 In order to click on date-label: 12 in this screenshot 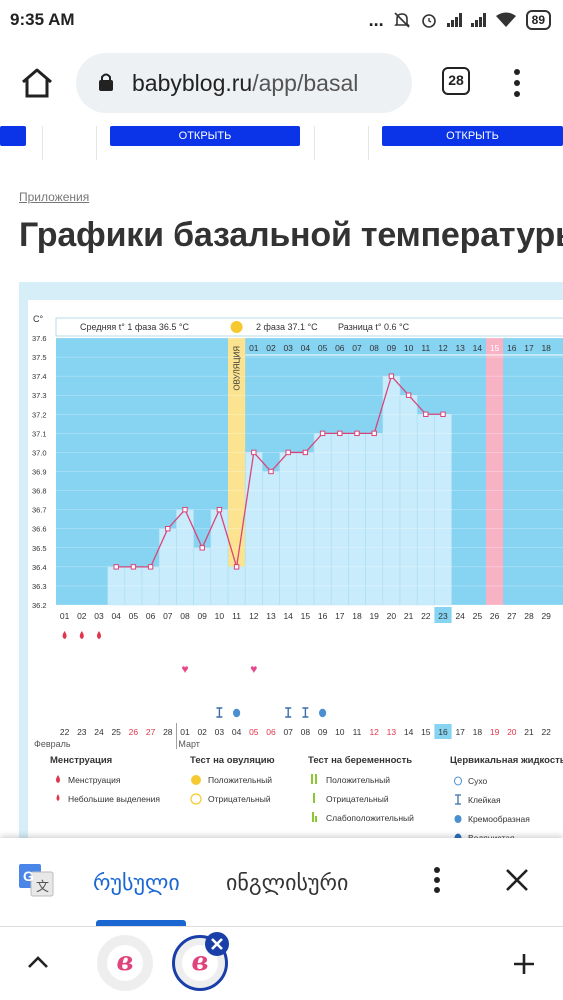, I will do `click(374, 732)`.